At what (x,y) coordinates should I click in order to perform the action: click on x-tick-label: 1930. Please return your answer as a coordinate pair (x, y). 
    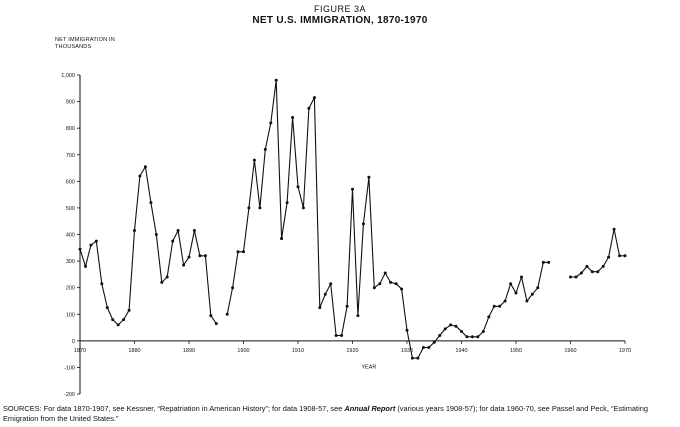
    Looking at the image, I should click on (407, 351).